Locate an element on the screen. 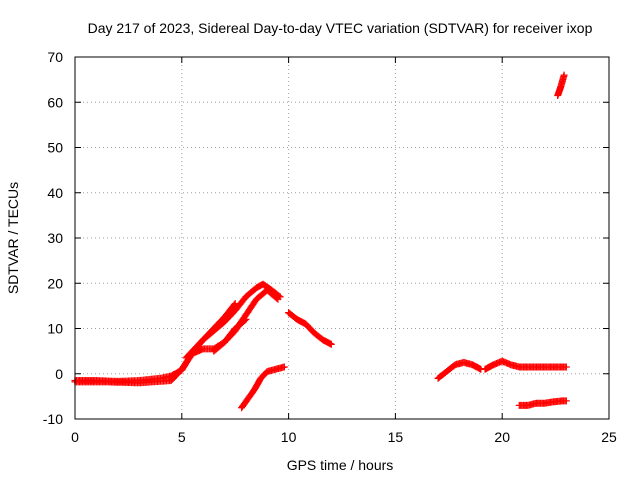  series-track-b is located at coordinates (176, 336).